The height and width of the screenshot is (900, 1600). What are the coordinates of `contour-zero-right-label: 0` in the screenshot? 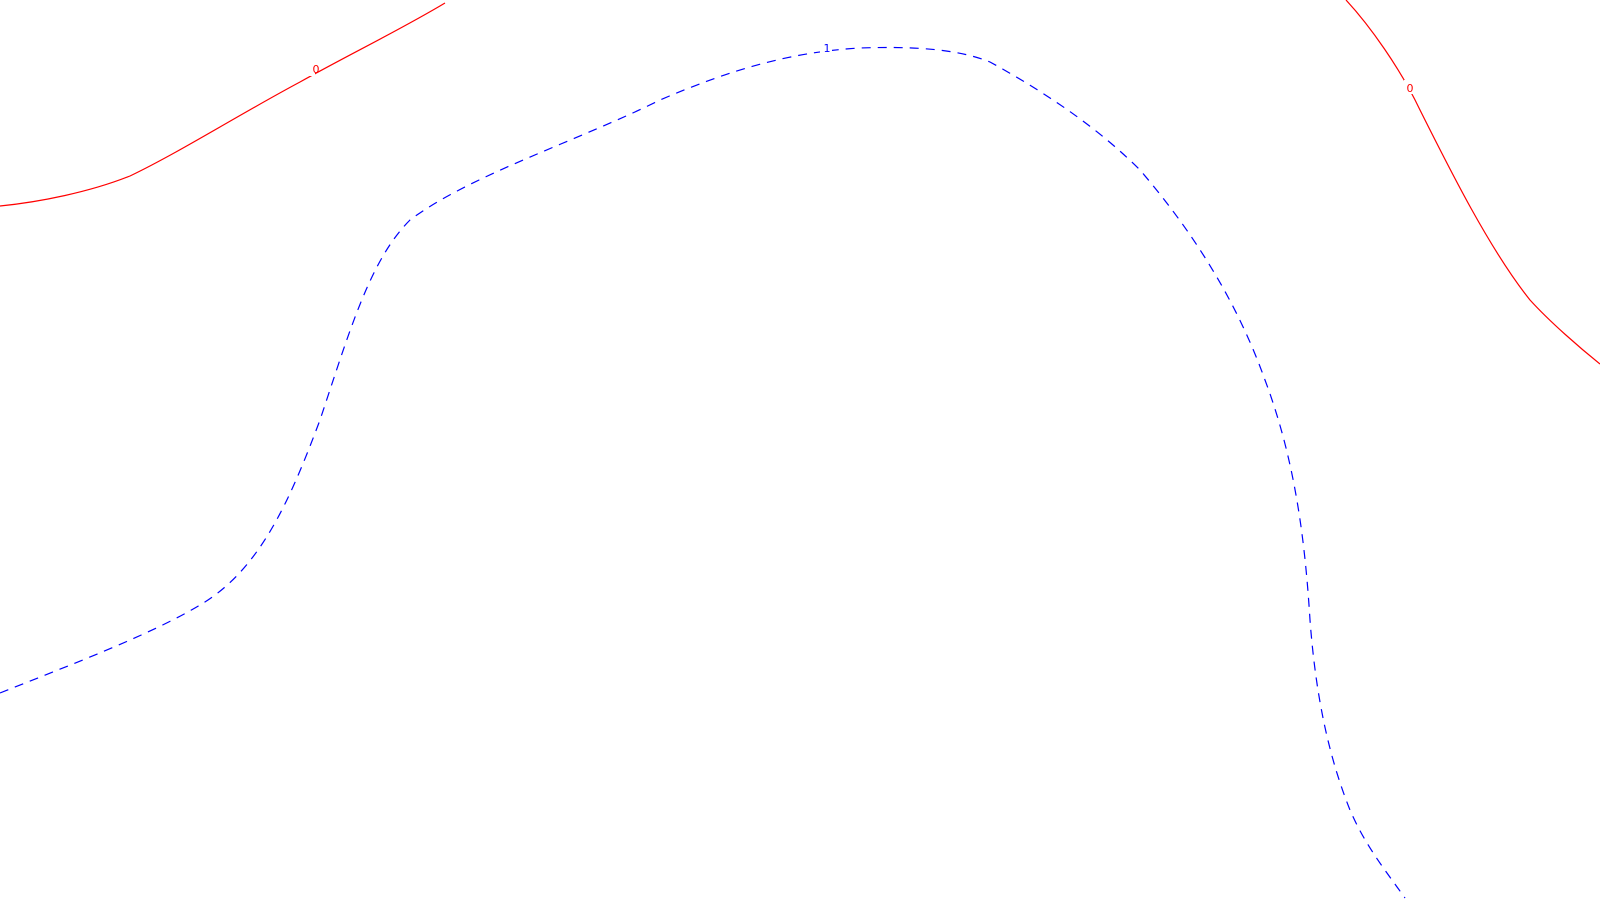 It's located at (1410, 88).